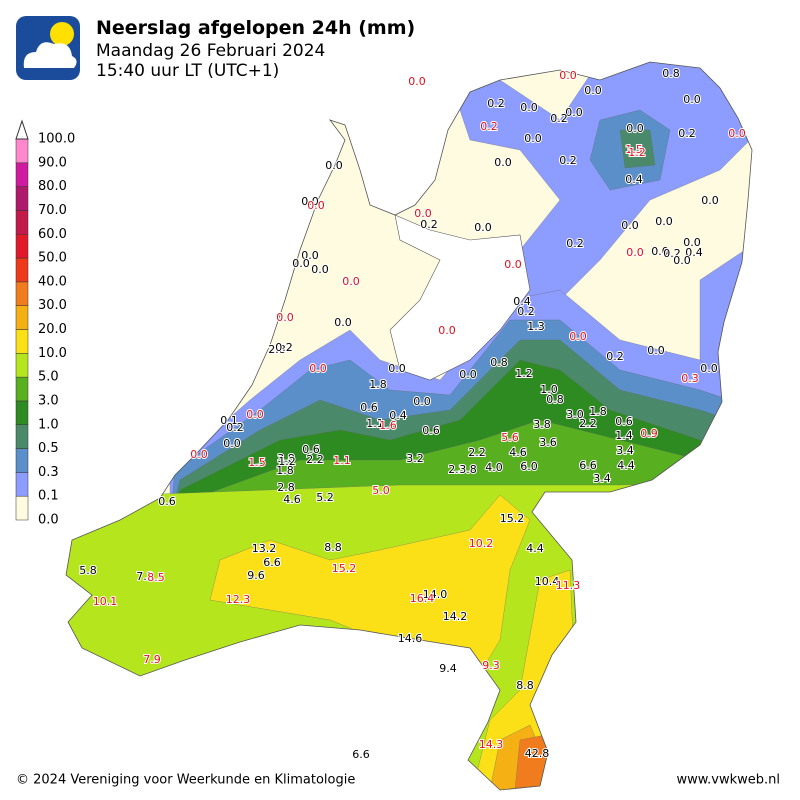  What do you see at coordinates (52, 305) in the screenshot?
I see `legend-label: 30.0` at bounding box center [52, 305].